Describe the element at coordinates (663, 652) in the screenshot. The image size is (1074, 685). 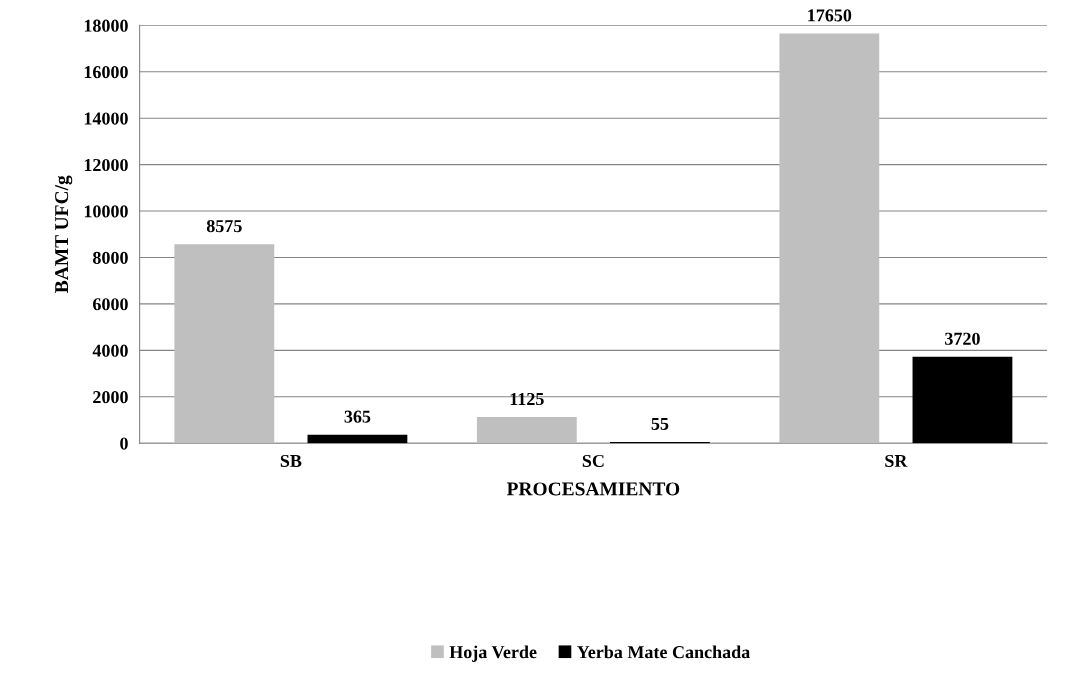
I see `legend-label: Yerba Mate Canchada` at that location.